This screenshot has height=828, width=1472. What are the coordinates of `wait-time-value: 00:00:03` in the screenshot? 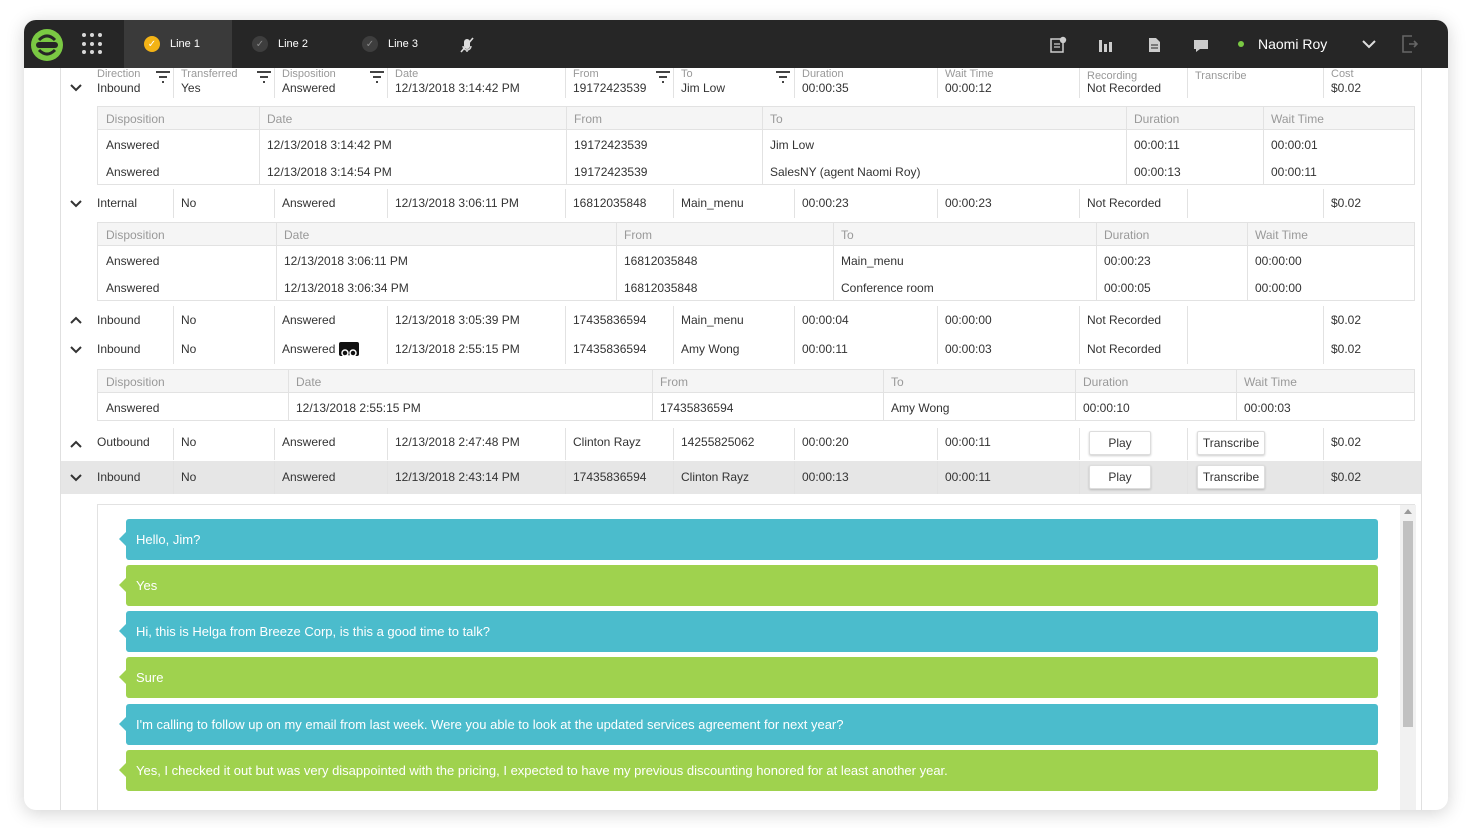 It's located at (968, 349).